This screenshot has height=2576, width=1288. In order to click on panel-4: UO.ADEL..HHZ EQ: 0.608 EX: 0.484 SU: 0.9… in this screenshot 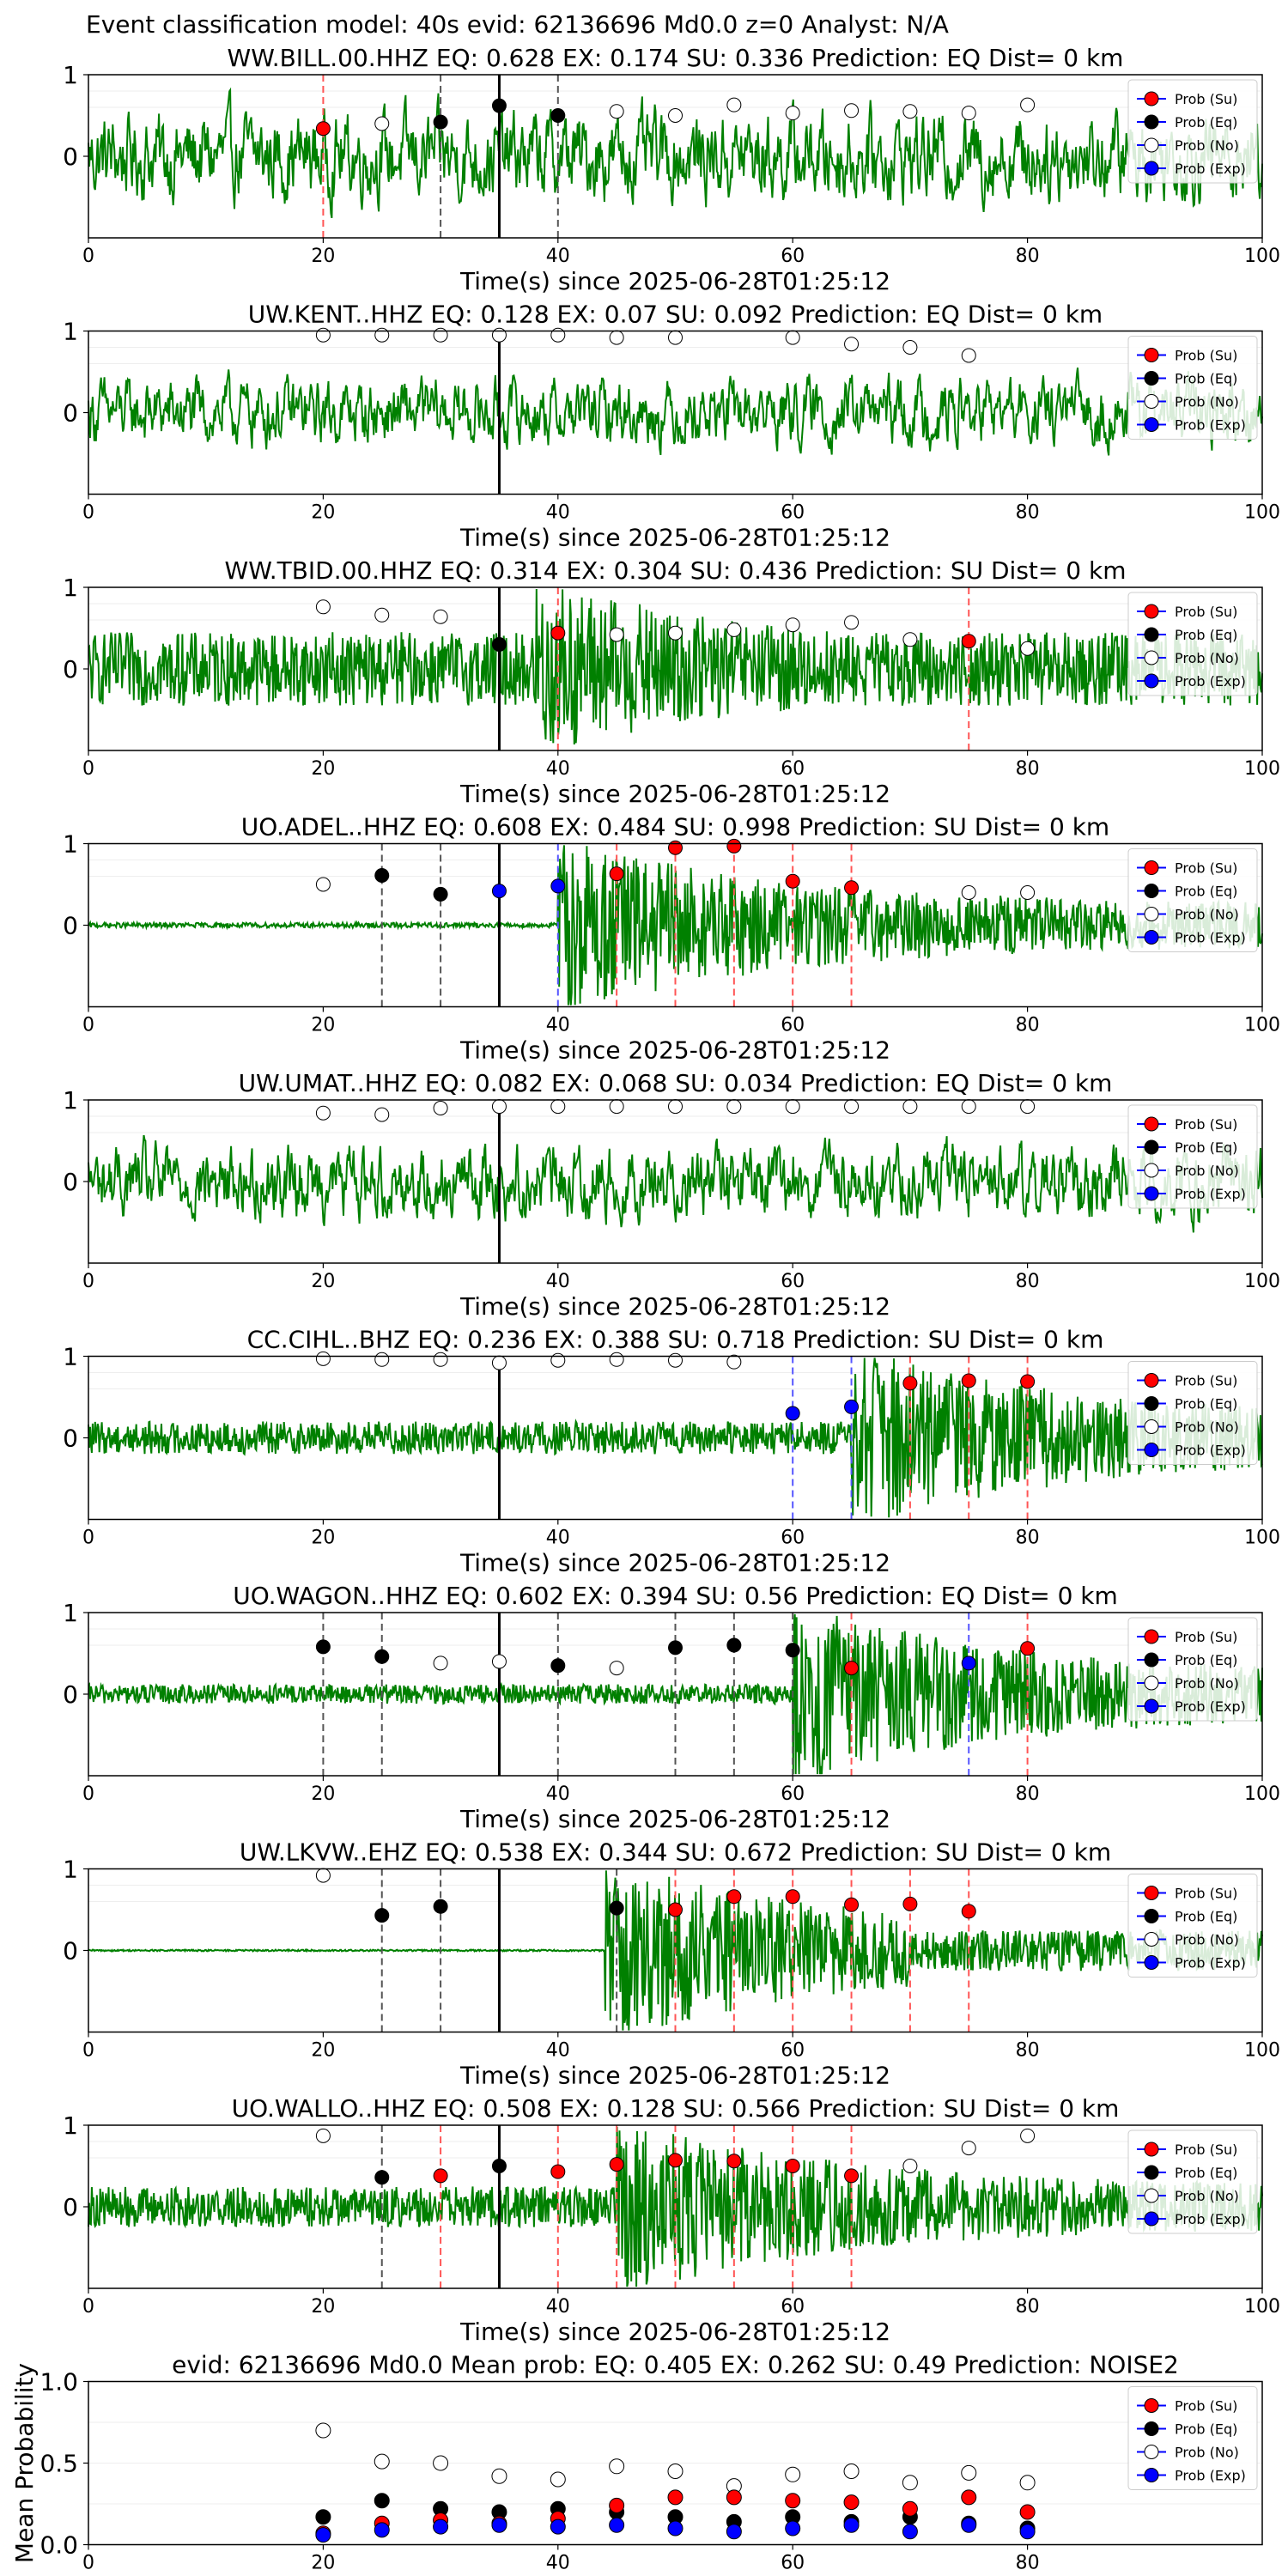, I will do `click(671, 939)`.